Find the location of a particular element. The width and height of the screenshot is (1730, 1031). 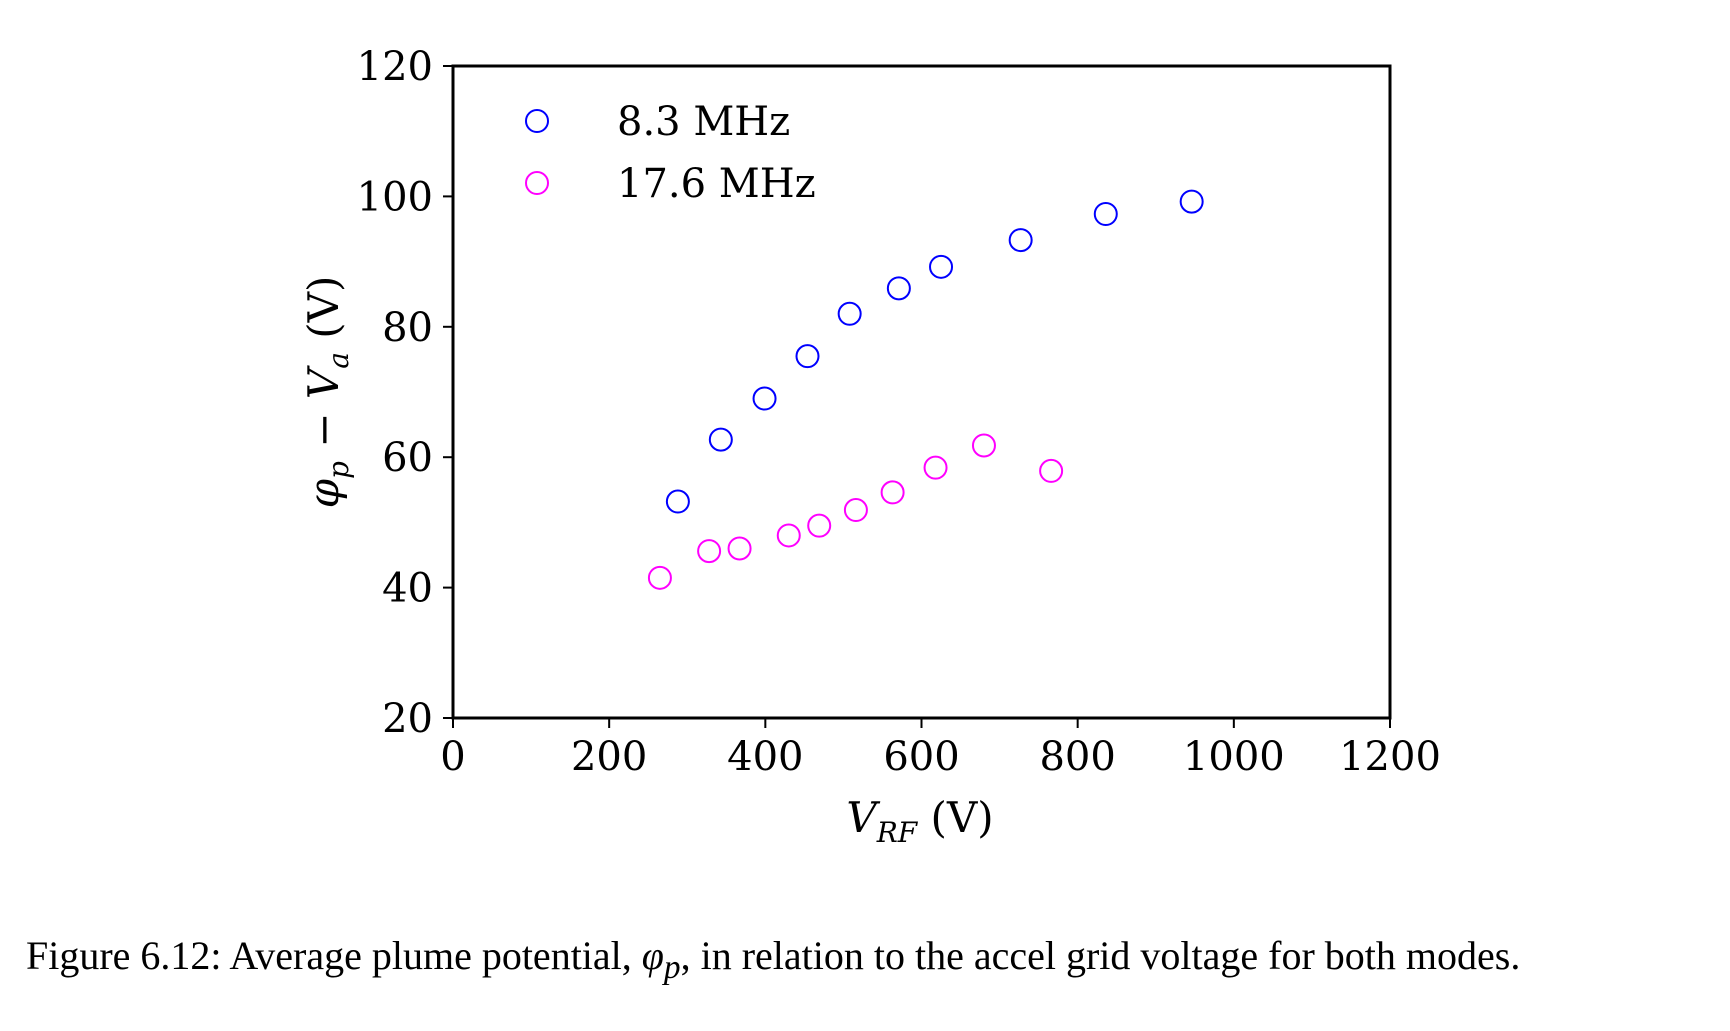

y-axis: 20 40 60 80 100 120 is located at coordinates (405, 393).